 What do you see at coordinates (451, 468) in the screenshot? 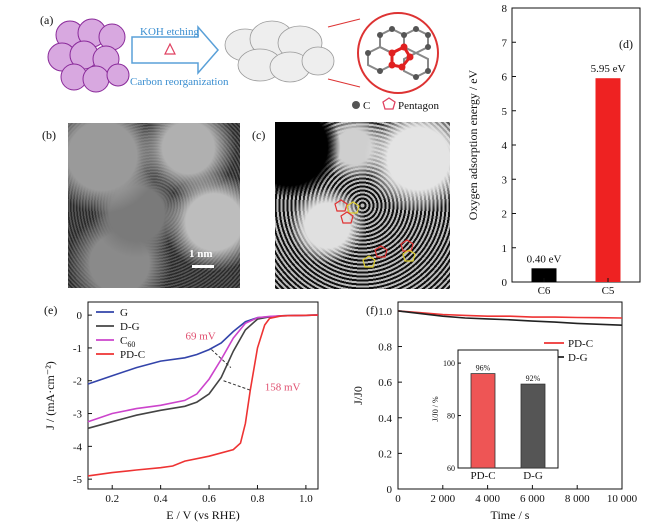
I see `inset-y-tick-label: 60` at bounding box center [451, 468].